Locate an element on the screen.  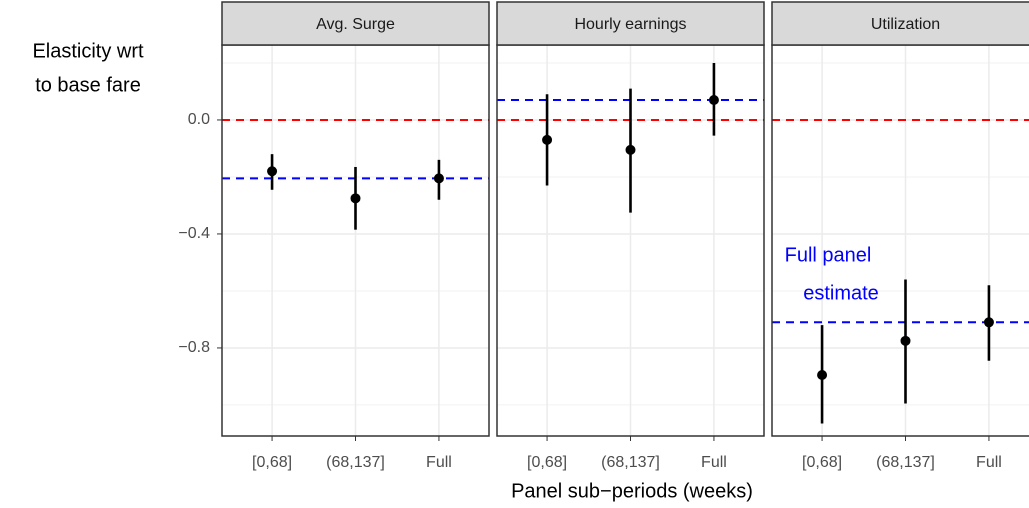
annotation: Full panel is located at coordinates (828, 255).